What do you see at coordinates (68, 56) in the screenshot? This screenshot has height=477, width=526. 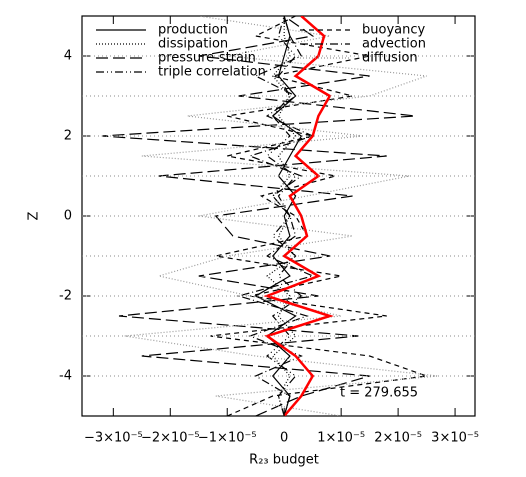 I see `y-tick-label: 4` at bounding box center [68, 56].